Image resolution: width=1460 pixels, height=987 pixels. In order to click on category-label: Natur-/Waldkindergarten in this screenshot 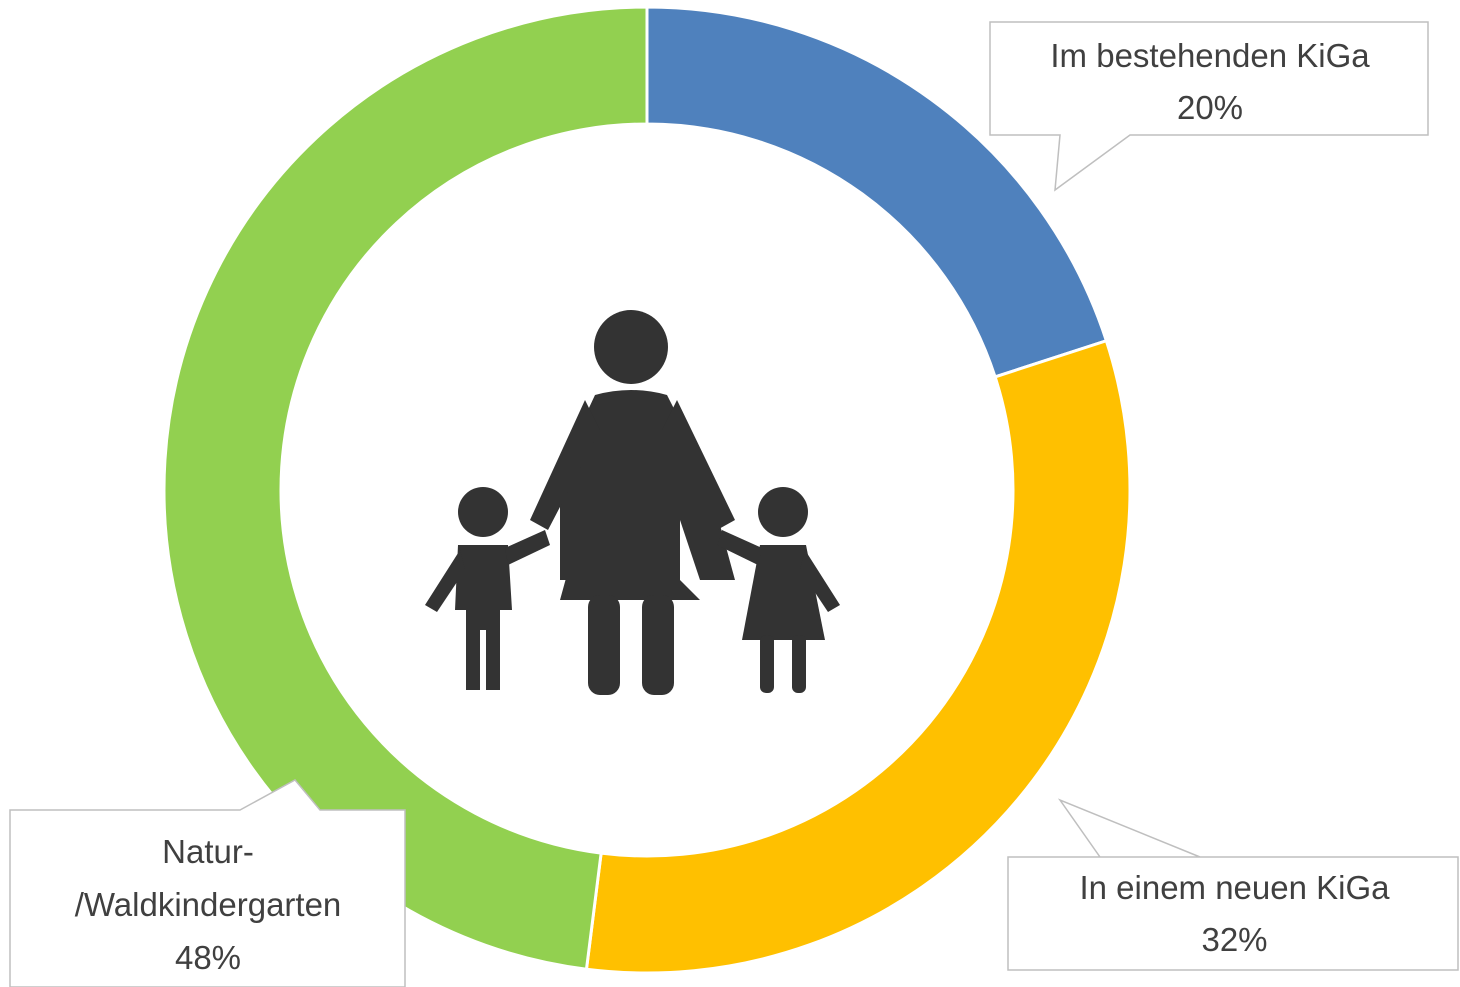, I will do `click(208, 878)`.